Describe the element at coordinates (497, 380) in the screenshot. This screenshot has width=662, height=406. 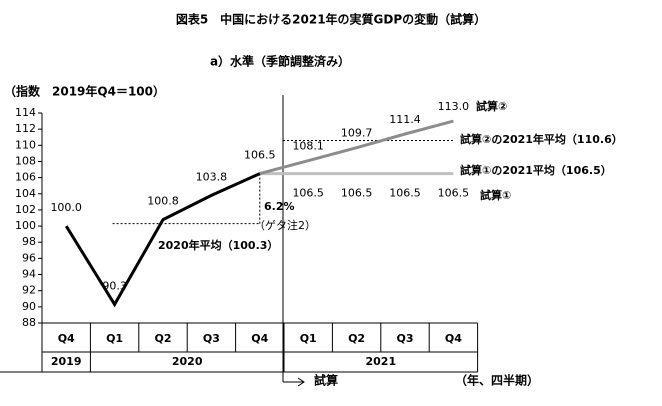
I see `x-axis-label: （年、四半期）` at that location.